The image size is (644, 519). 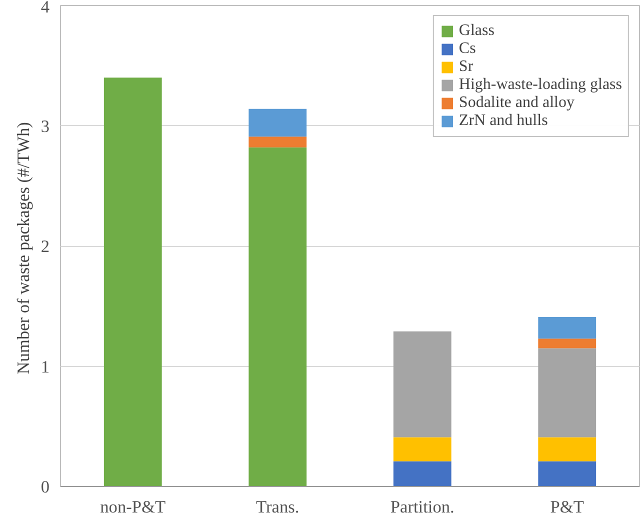 I want to click on legend-label: Glass, so click(x=476, y=31).